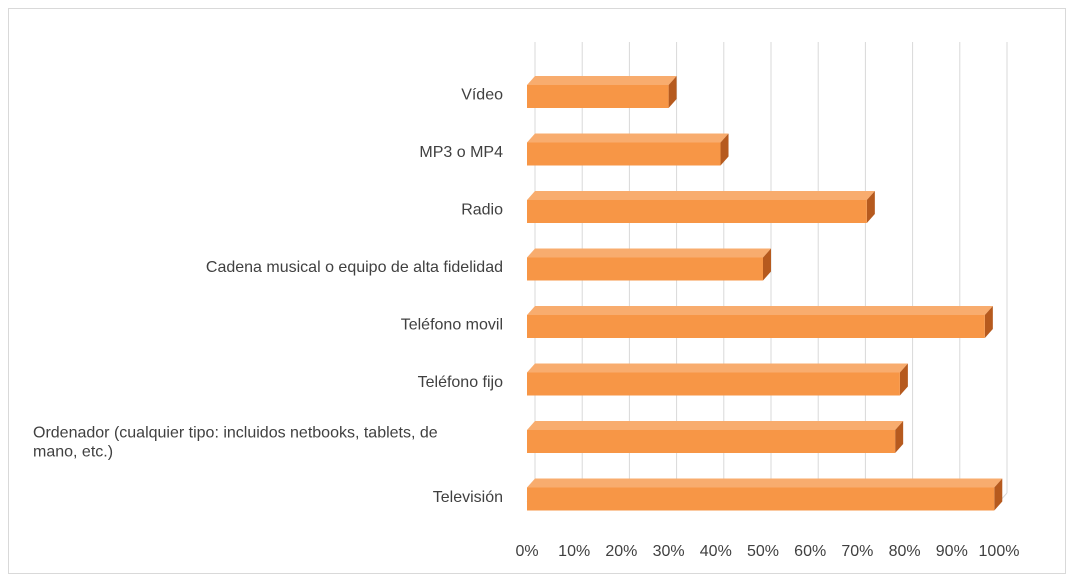 This screenshot has height=576, width=1075. Describe the element at coordinates (452, 325) in the screenshot. I see `category-label: Teléfono movil` at that location.